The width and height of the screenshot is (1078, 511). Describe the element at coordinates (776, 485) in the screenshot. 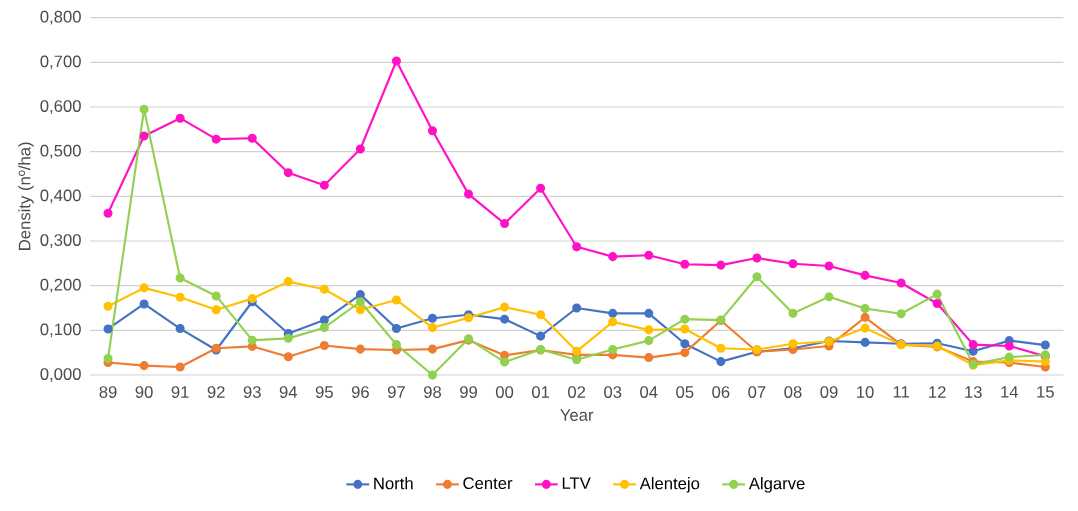

I see `legend-label: Algarve` at that location.